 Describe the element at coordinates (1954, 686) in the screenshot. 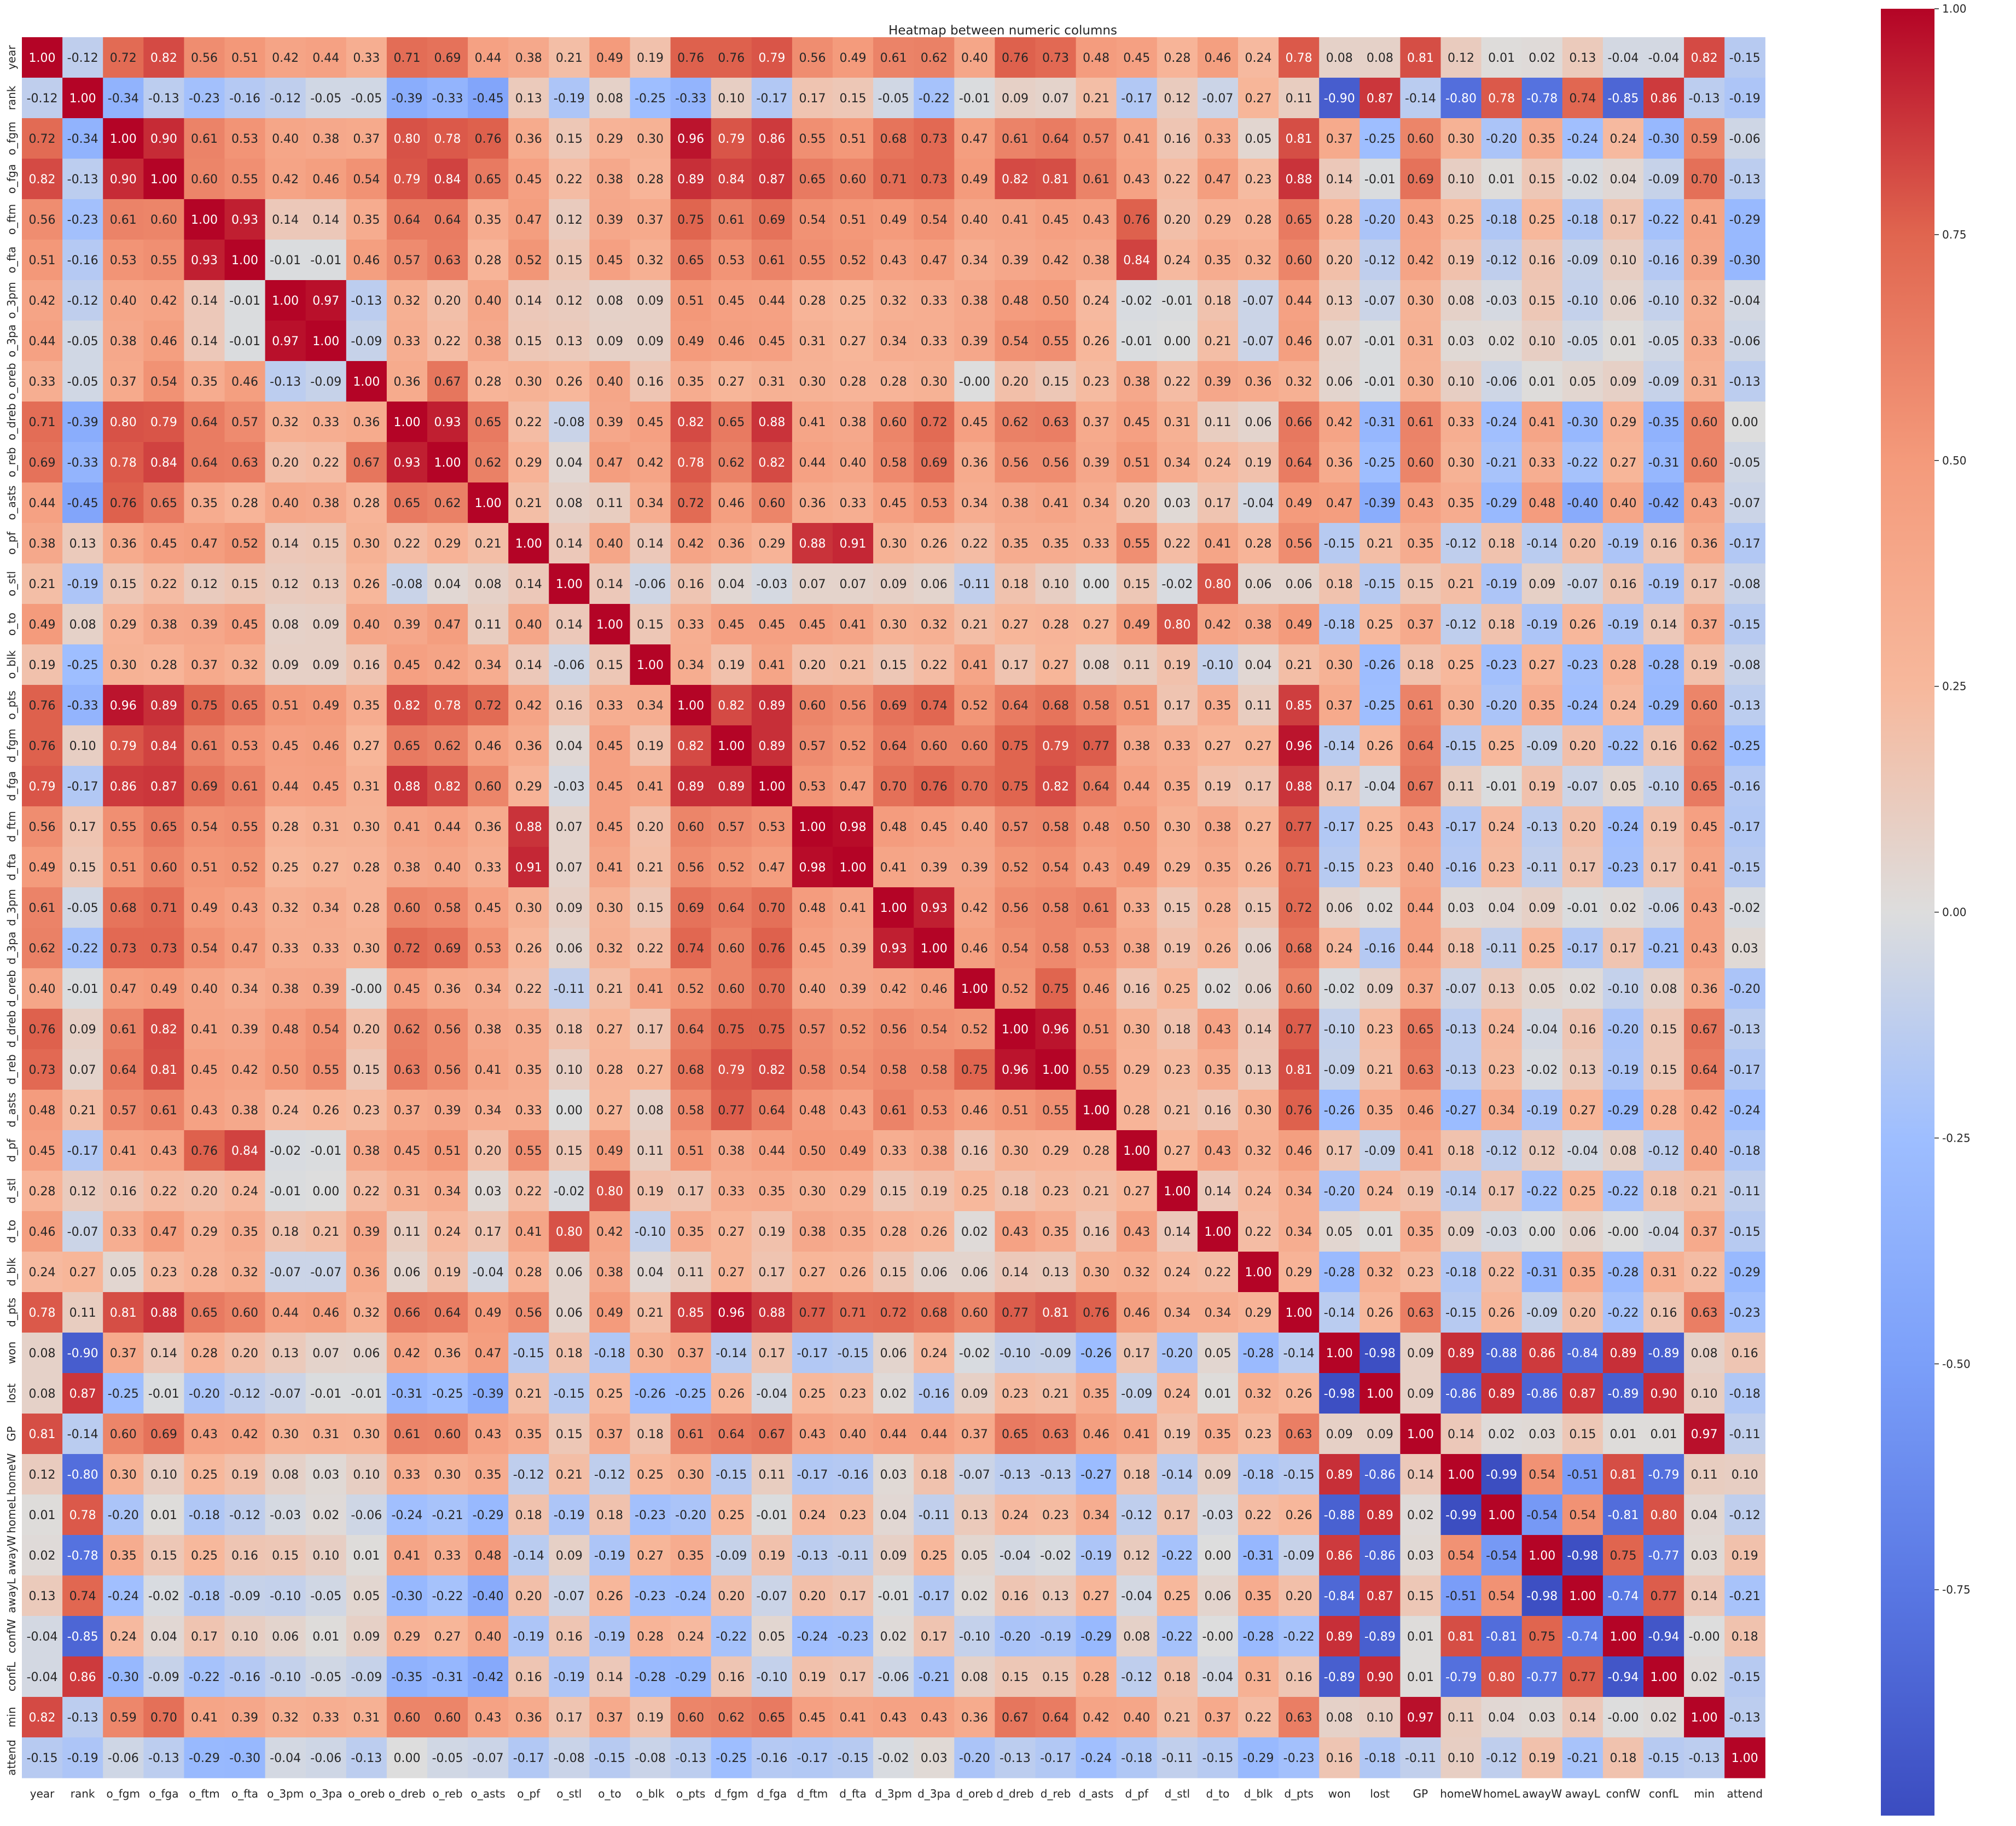

I see `colorbar-tick-label: 0.25` at that location.